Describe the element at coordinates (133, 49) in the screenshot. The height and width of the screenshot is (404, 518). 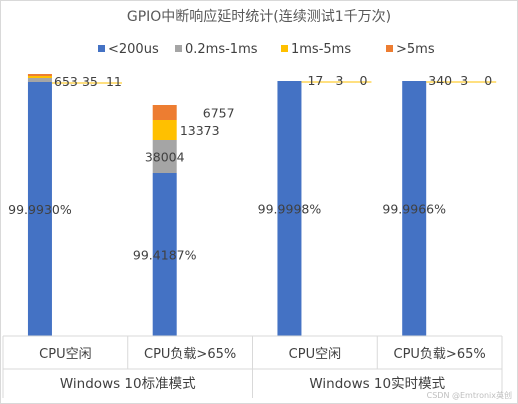
I see `legend-label-0: <200us` at that location.